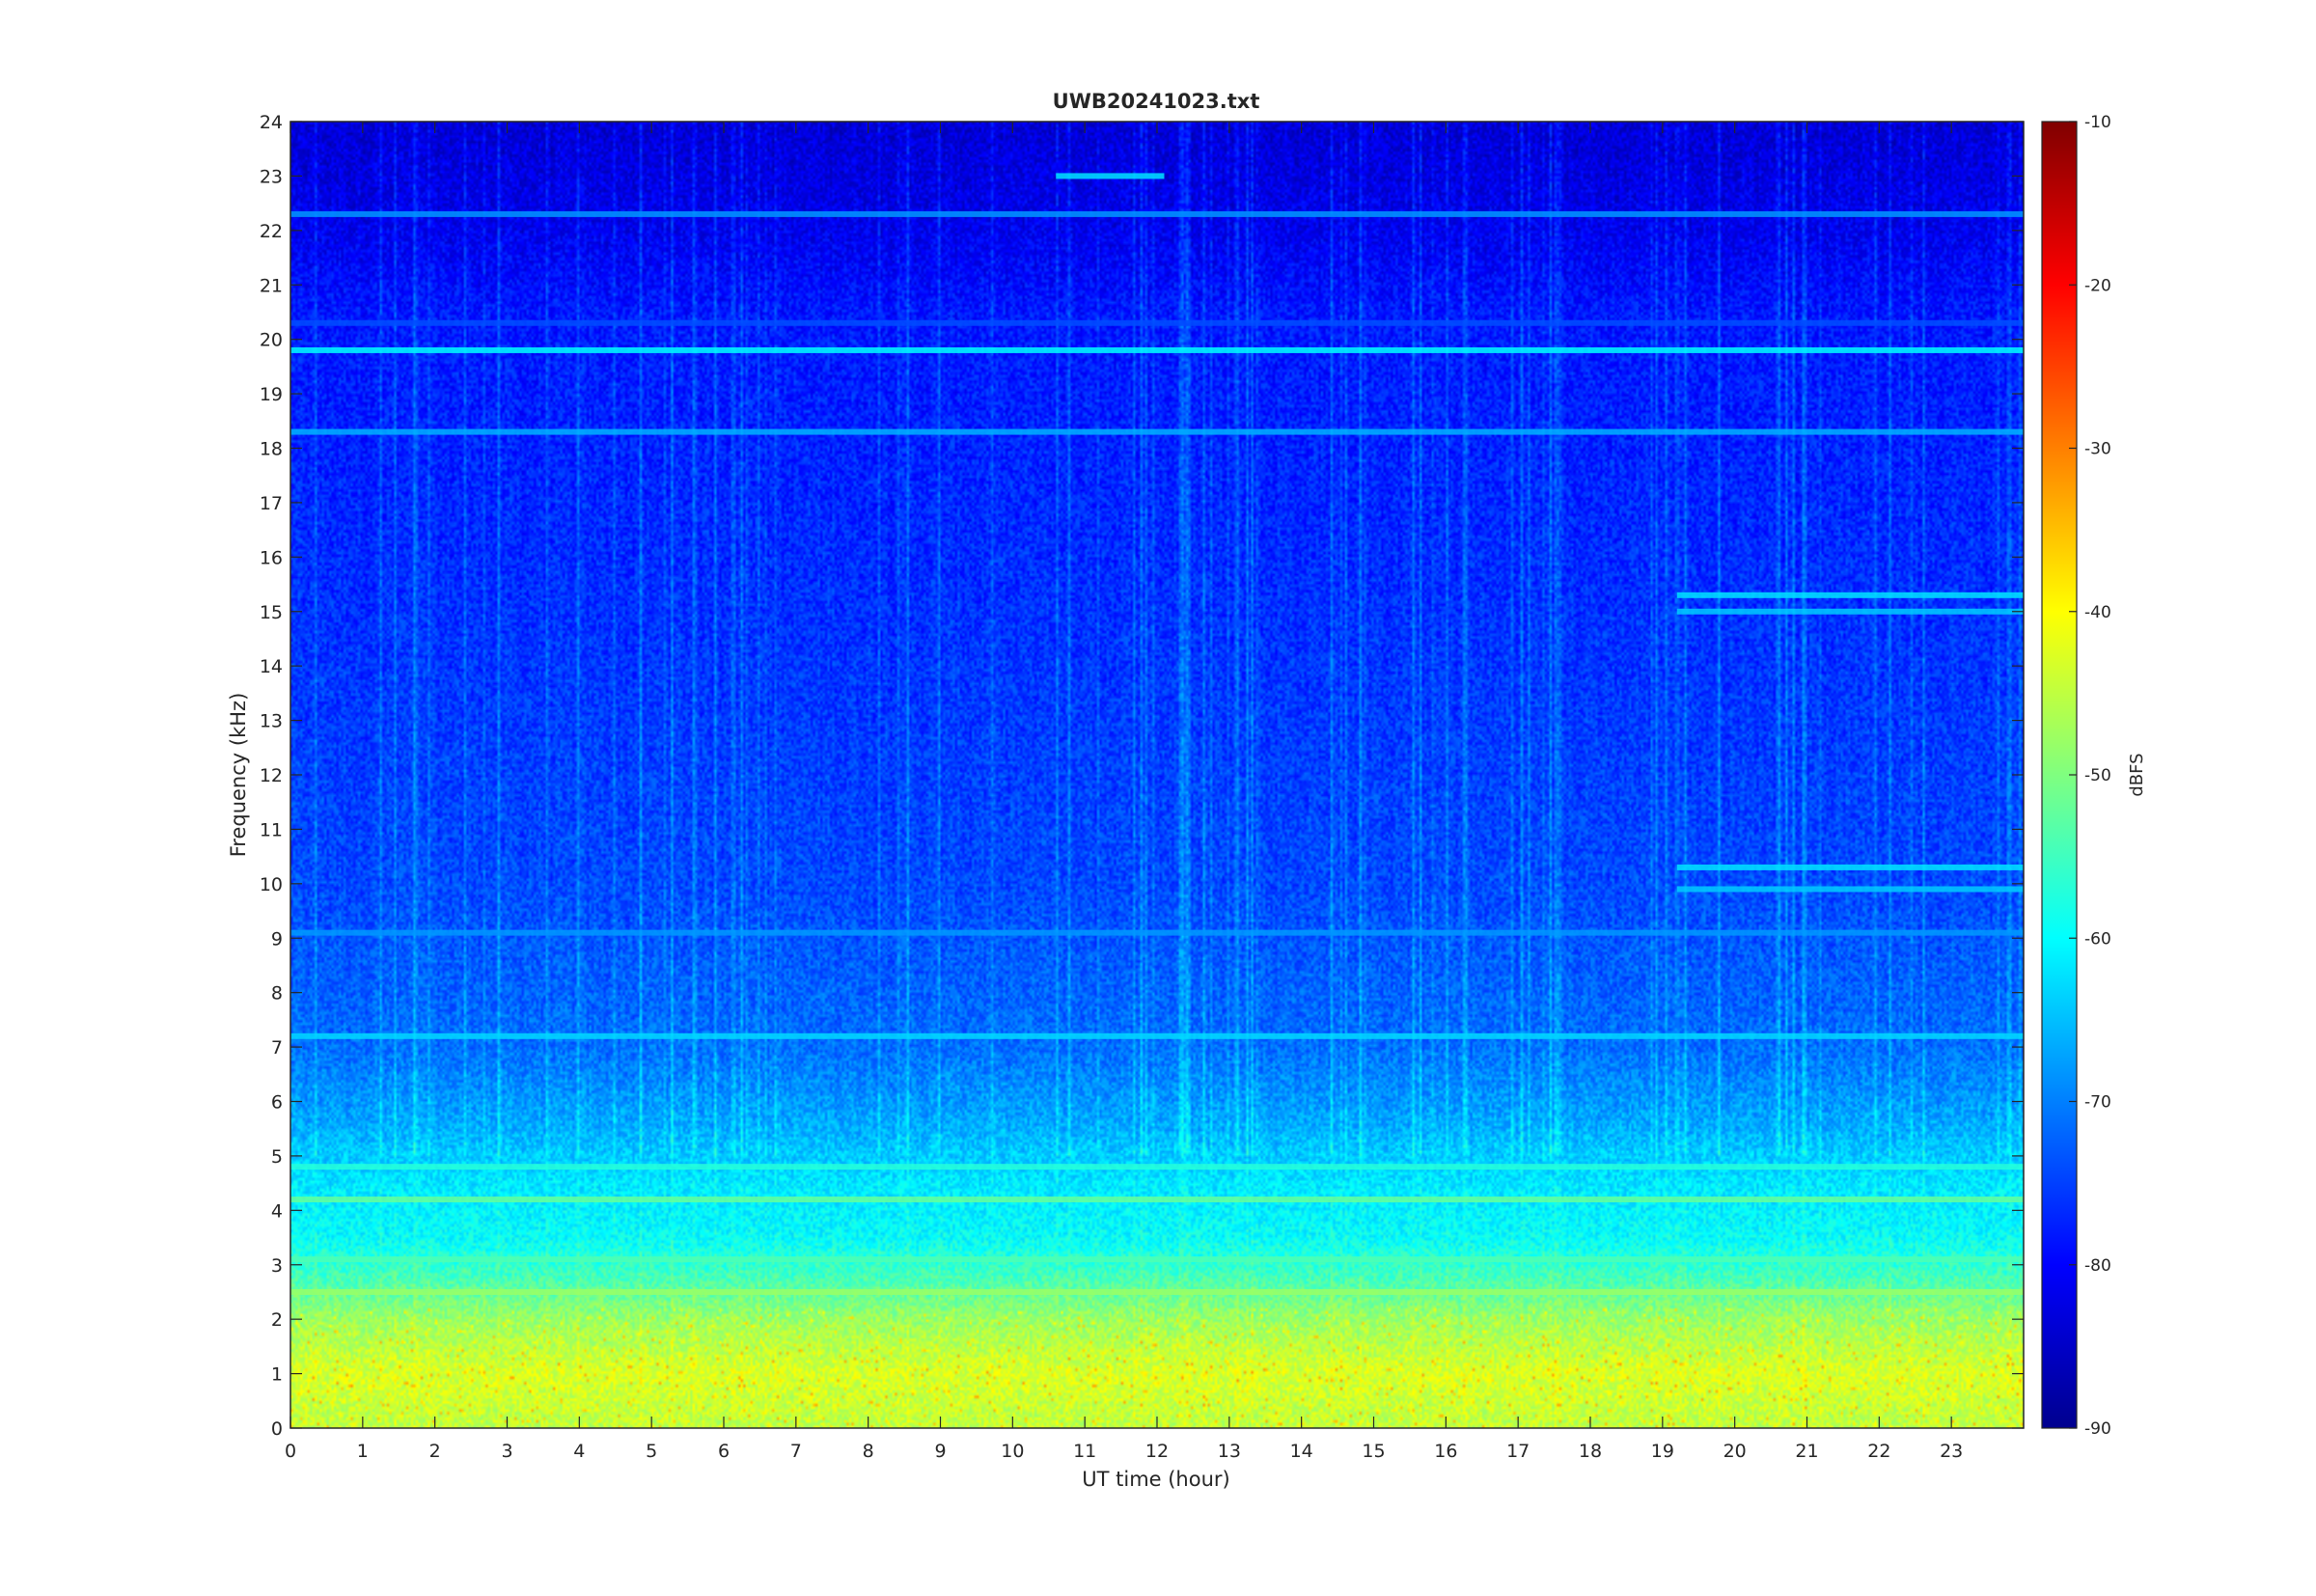  Describe the element at coordinates (363, 1451) in the screenshot. I see `x-tick-label: 1` at that location.